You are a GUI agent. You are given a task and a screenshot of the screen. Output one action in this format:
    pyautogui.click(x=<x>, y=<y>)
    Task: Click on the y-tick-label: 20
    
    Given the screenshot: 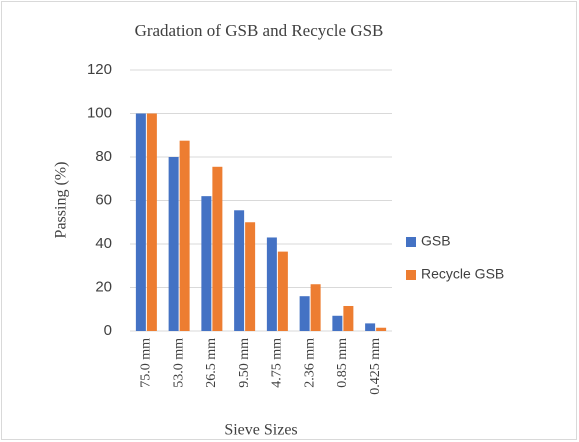 What is the action you would take?
    pyautogui.click(x=103, y=286)
    